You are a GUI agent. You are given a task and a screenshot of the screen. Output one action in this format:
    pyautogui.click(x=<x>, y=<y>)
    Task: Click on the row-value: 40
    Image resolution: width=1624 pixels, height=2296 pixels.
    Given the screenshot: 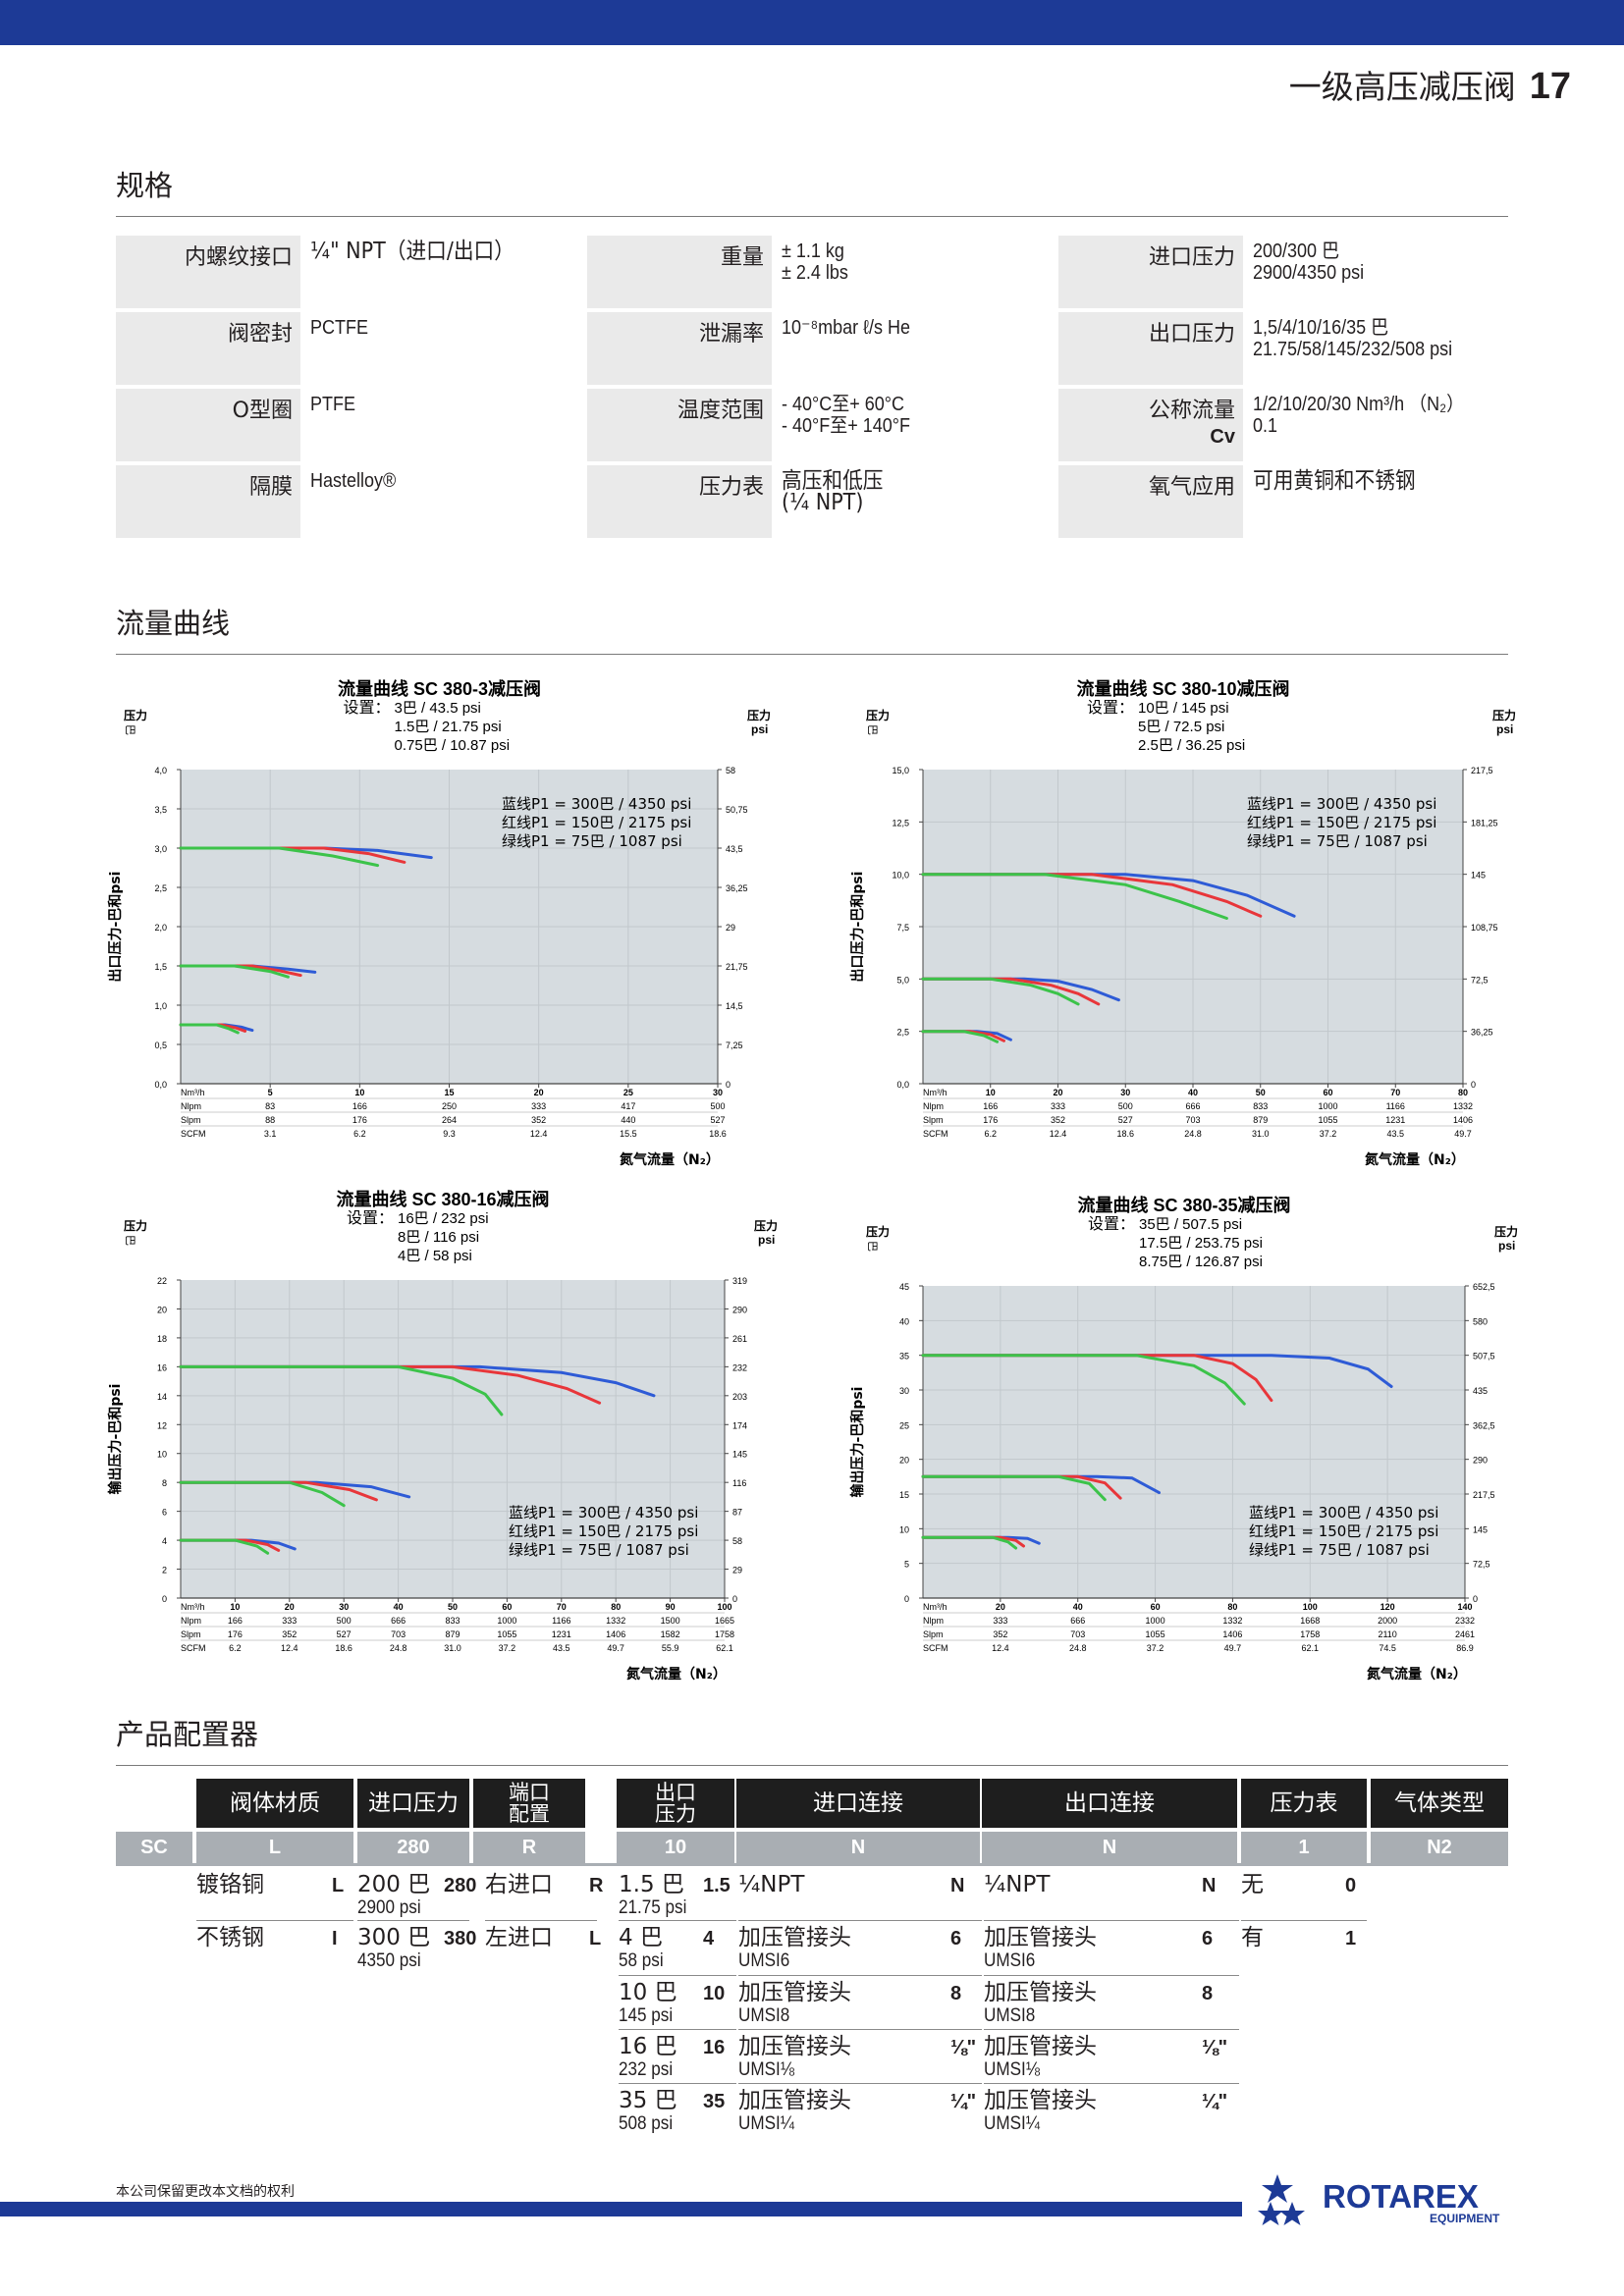 What is the action you would take?
    pyautogui.click(x=1193, y=1092)
    